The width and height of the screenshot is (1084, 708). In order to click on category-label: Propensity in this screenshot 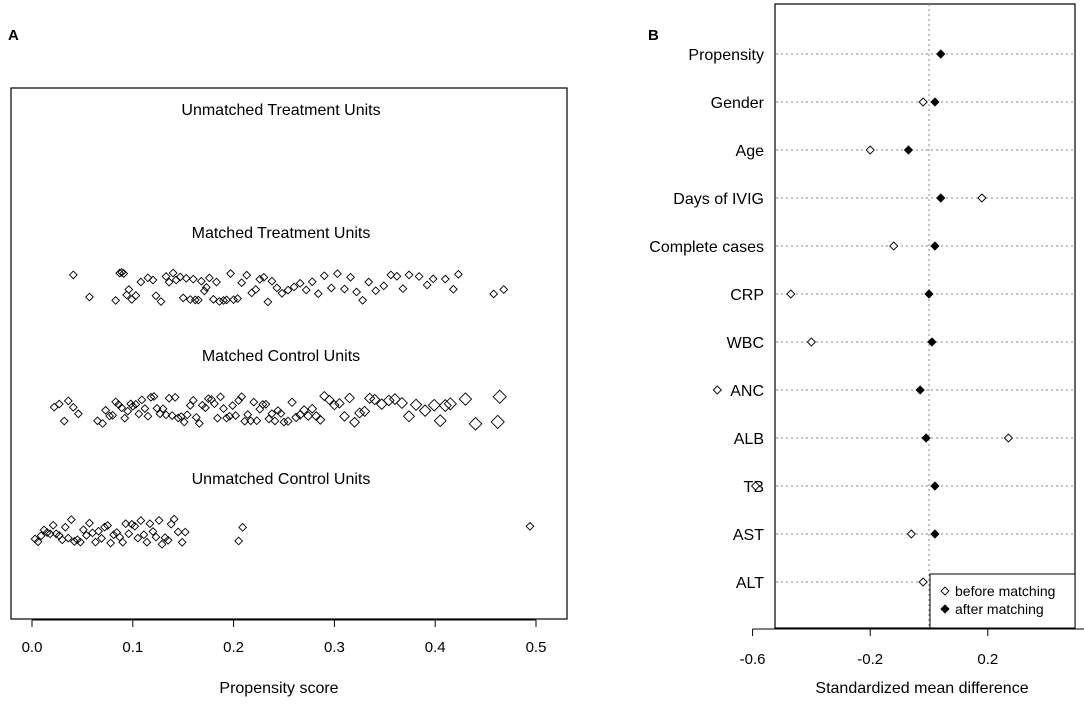, I will do `click(726, 55)`.